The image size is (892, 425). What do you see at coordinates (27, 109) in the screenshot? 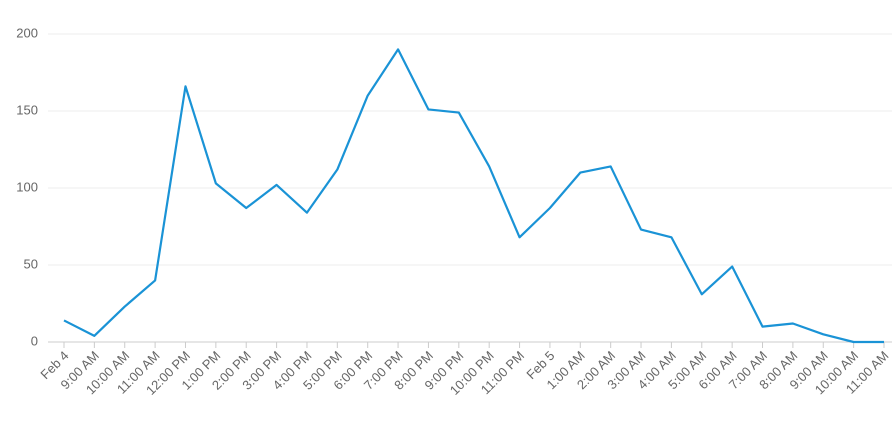
I see `y-tick-label: 150` at bounding box center [27, 109].